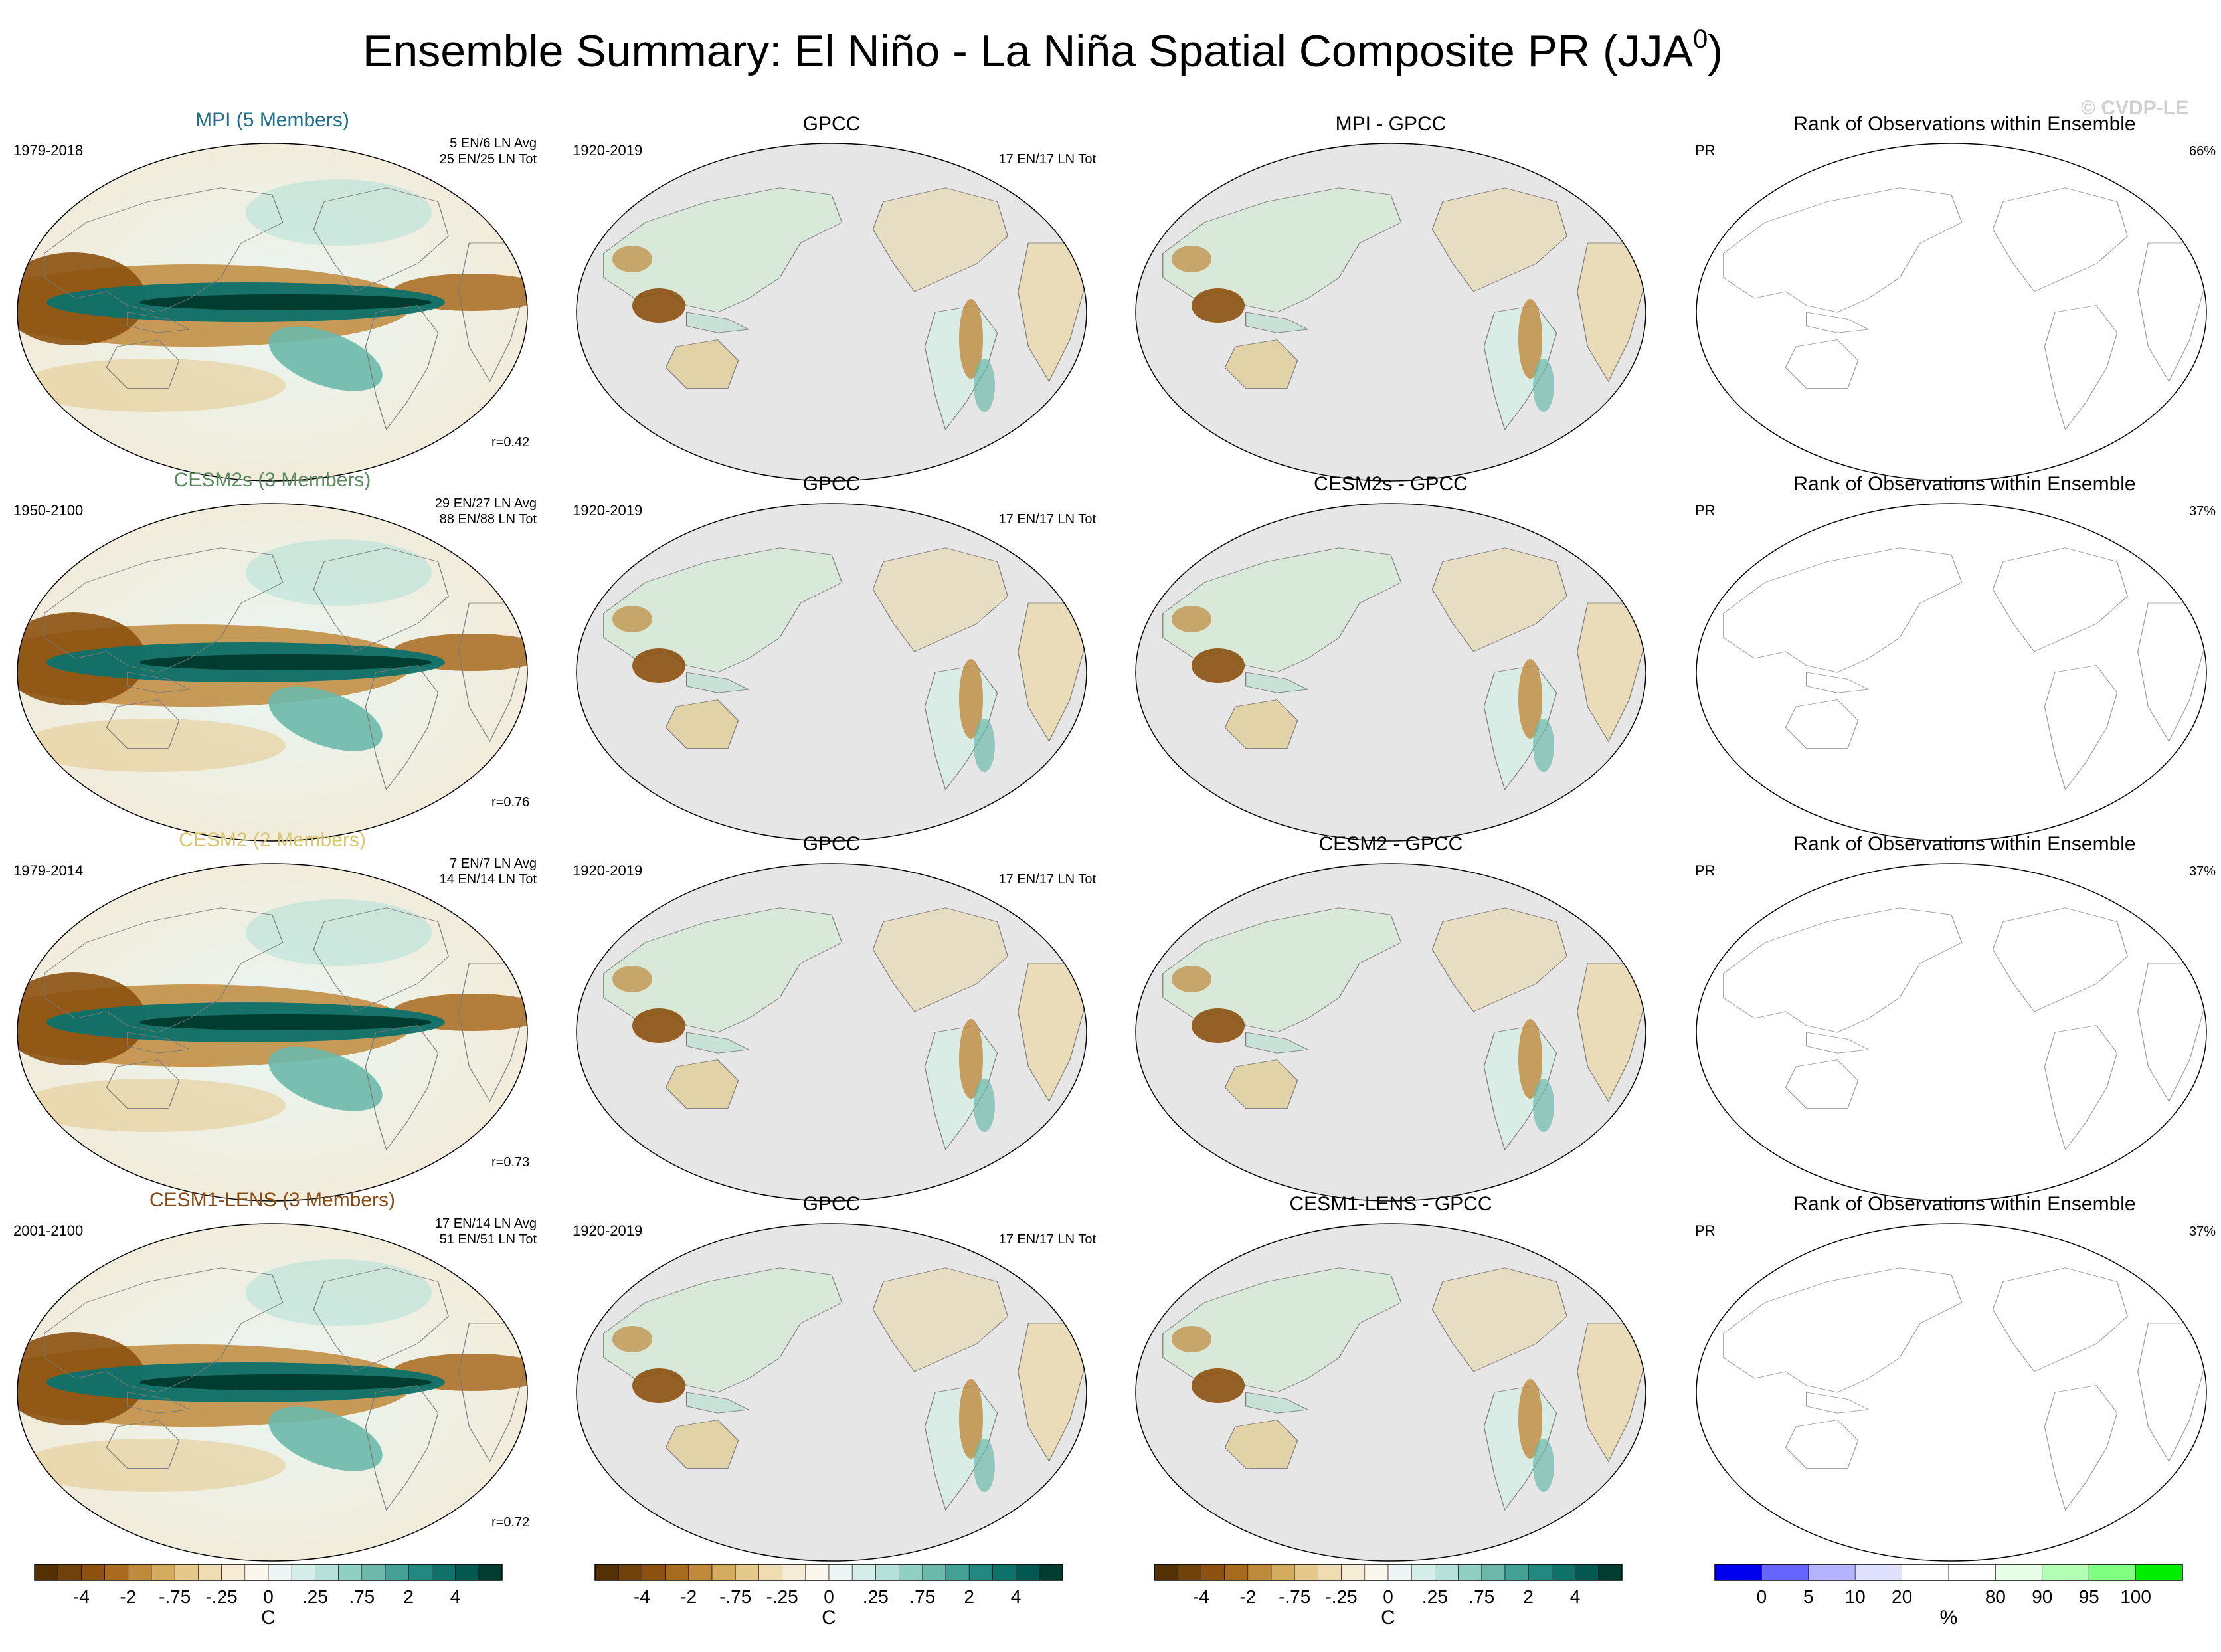  I want to click on pattern-correlation: r=0.73, so click(510, 1162).